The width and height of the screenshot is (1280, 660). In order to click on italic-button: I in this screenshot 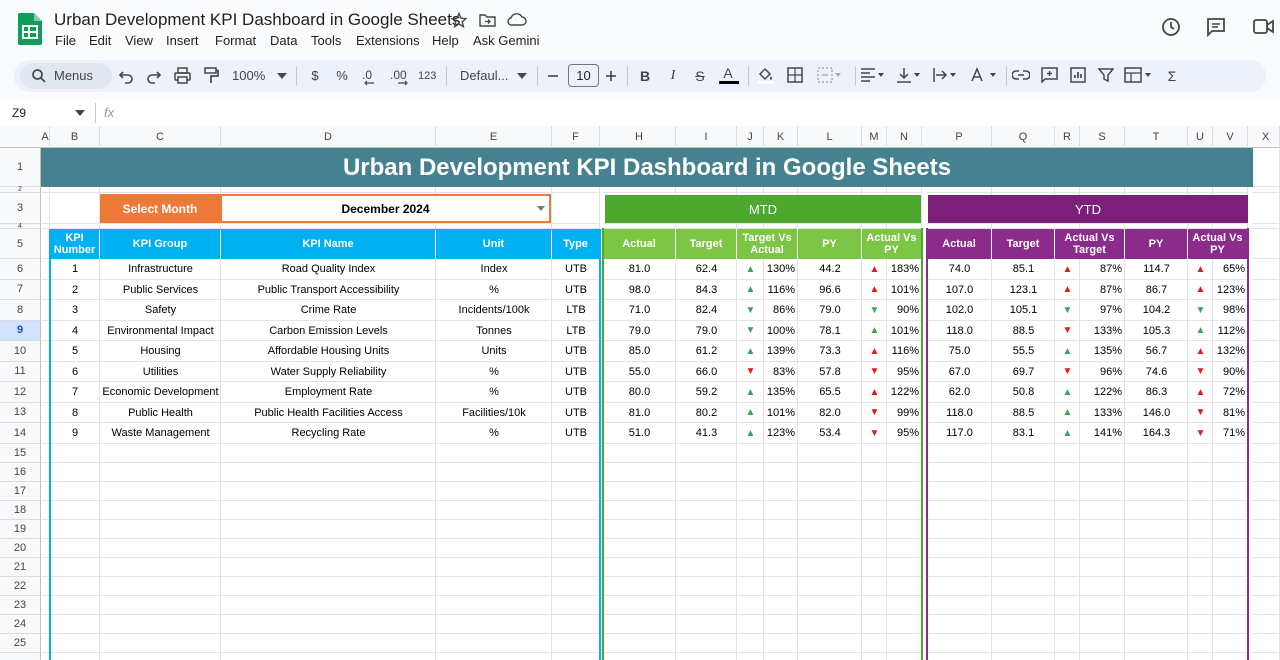, I will do `click(673, 75)`.